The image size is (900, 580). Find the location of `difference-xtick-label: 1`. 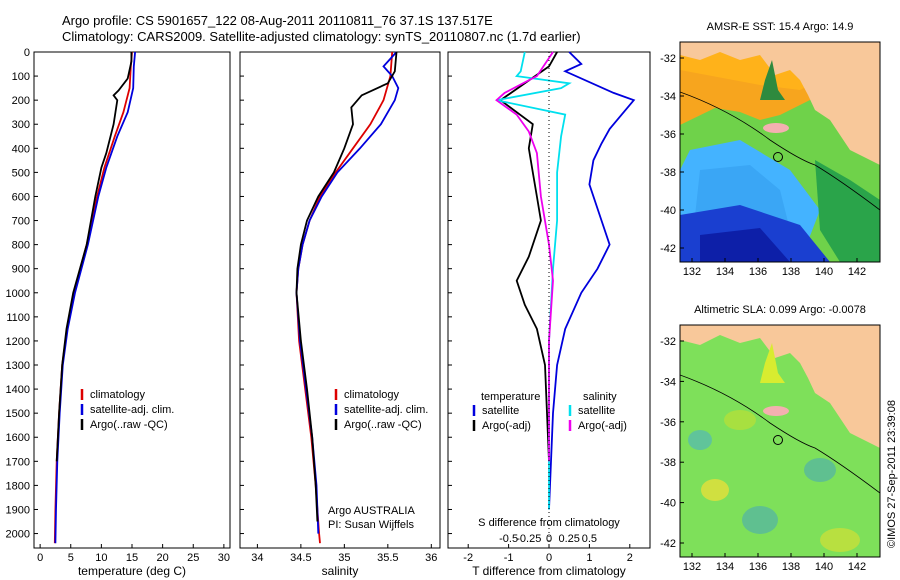

difference-xtick-label: 1 is located at coordinates (589, 558).